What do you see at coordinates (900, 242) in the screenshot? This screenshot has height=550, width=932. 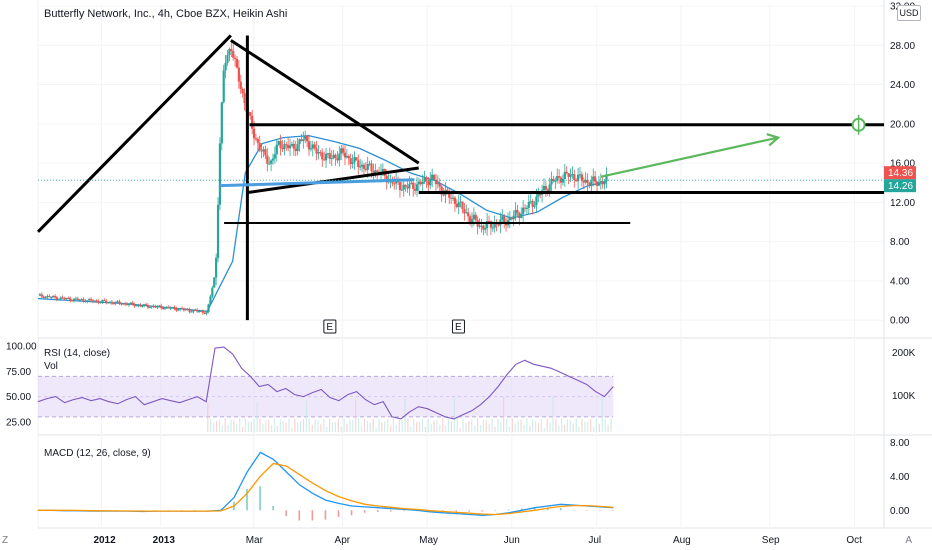 I see `price-tick-label: 8.00` at bounding box center [900, 242].